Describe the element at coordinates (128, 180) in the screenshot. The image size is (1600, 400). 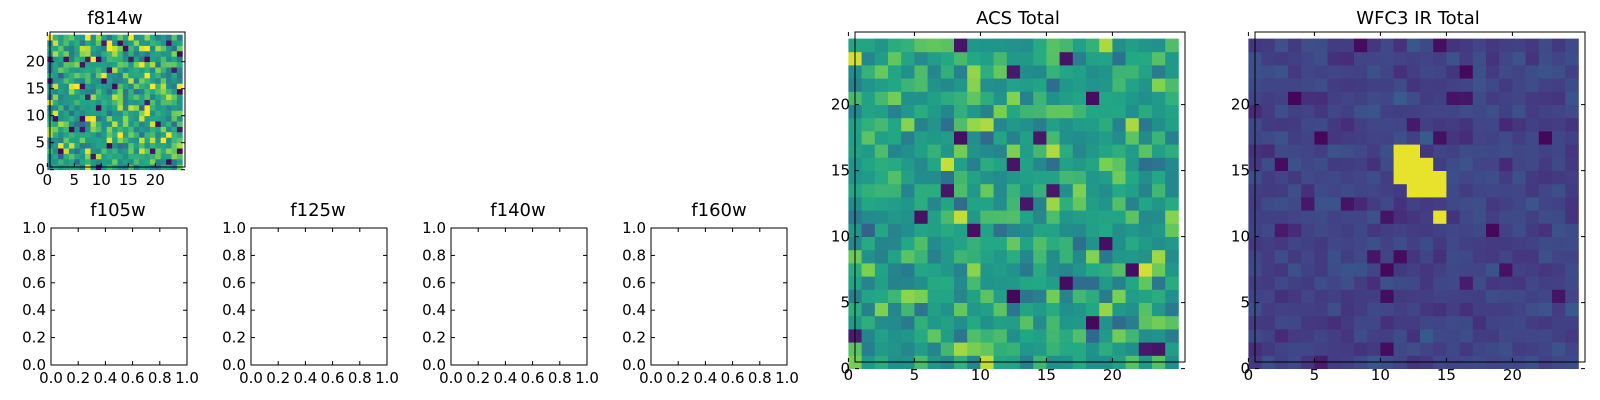
I see `x-tick-label: 15` at that location.